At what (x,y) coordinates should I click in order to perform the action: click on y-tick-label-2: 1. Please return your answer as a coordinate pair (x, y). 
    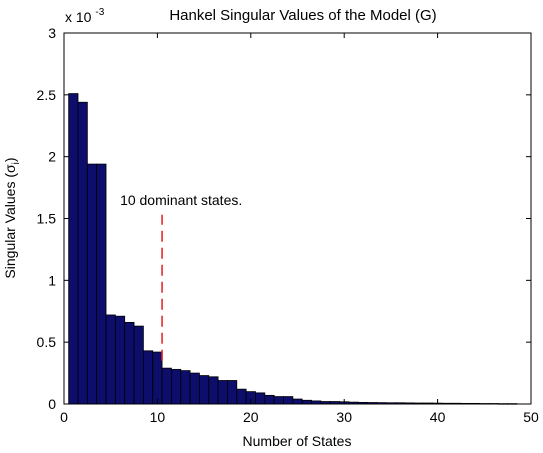
    Looking at the image, I should click on (52, 280).